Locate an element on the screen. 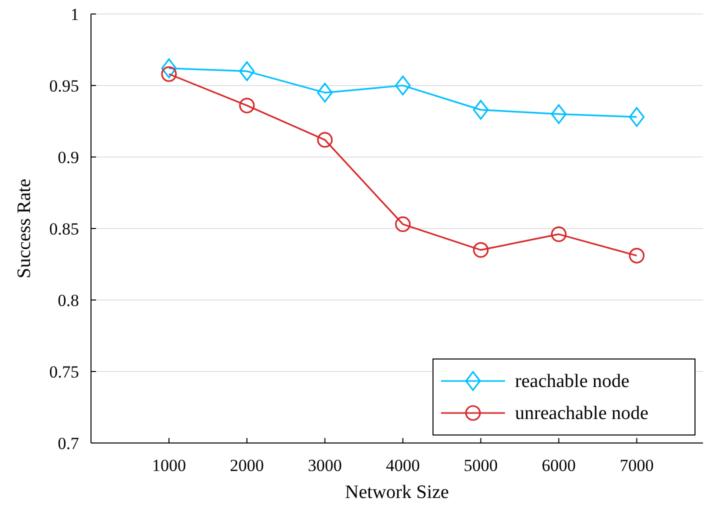 The height and width of the screenshot is (510, 705). x-tick-label: 6000 is located at coordinates (559, 465).